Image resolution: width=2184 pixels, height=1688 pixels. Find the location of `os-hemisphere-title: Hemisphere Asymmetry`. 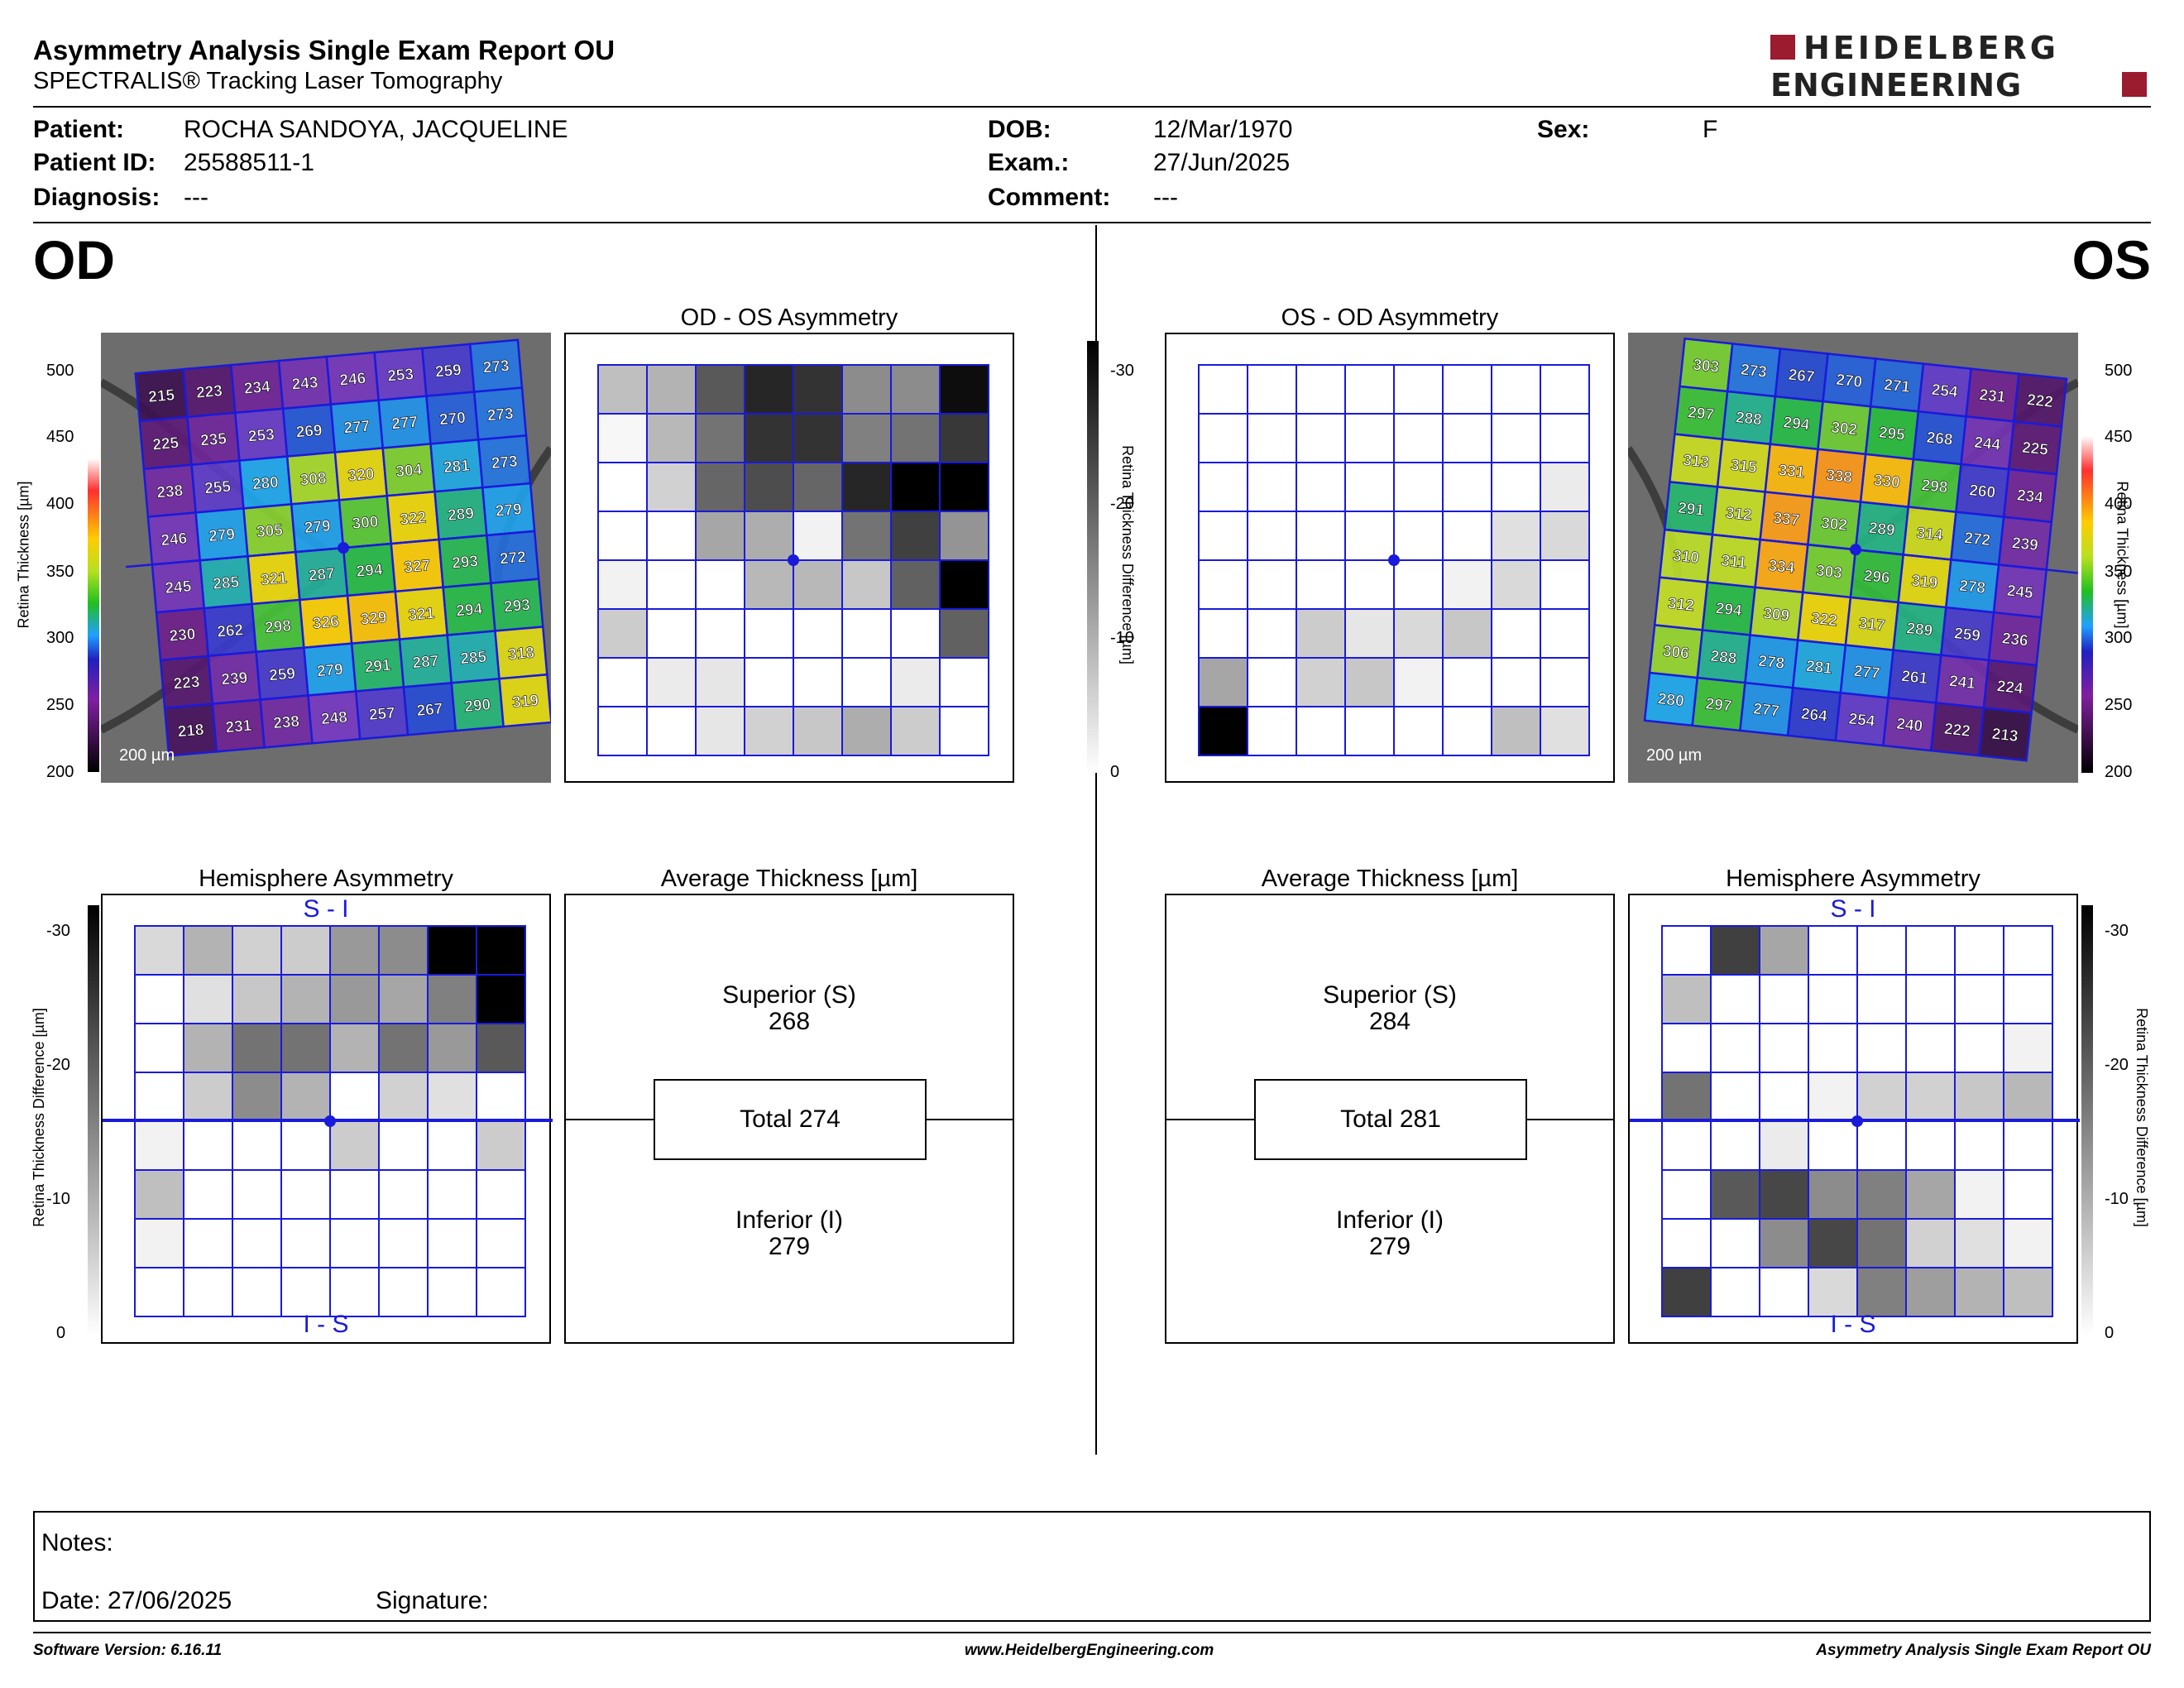

os-hemisphere-title: Hemisphere Asymmetry is located at coordinates (1853, 879).